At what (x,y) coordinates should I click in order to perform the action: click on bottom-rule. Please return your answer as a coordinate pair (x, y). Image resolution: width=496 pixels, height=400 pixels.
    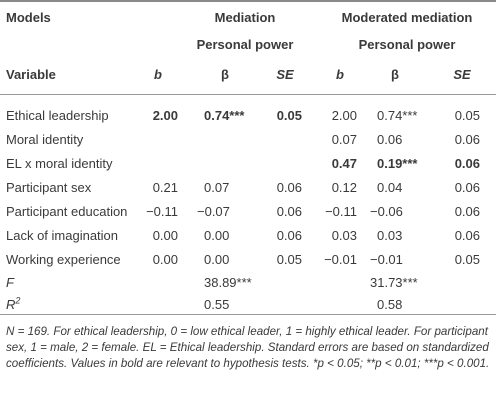
    Looking at the image, I should click on (248, 314).